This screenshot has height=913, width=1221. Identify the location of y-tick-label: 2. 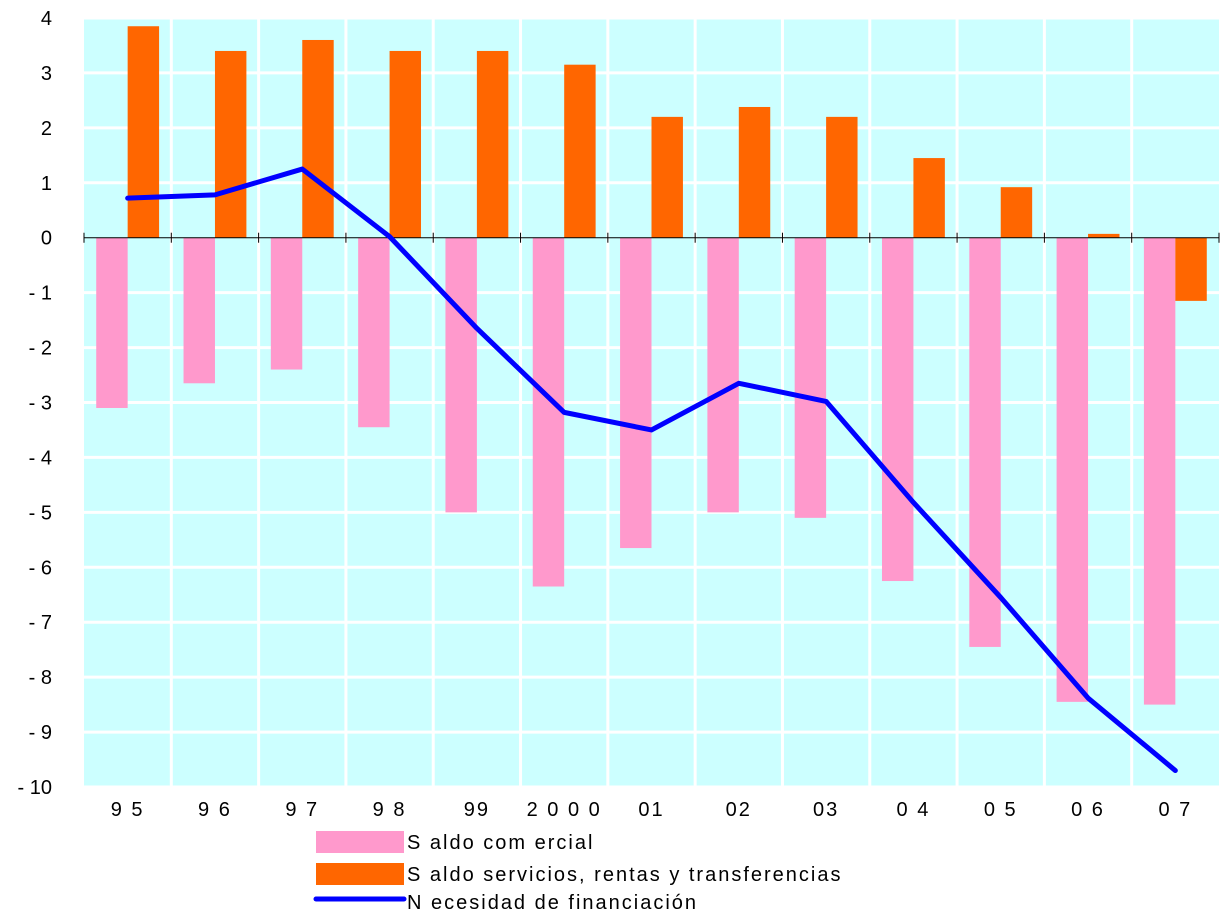
(46, 129).